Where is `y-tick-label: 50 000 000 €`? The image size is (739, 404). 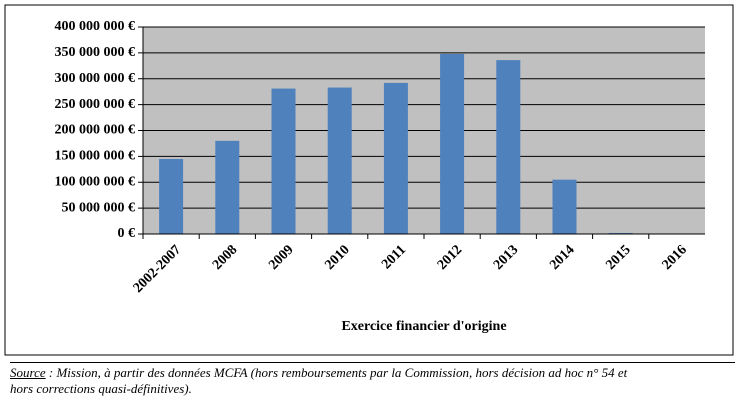 y-tick-label: 50 000 000 € is located at coordinates (99, 207).